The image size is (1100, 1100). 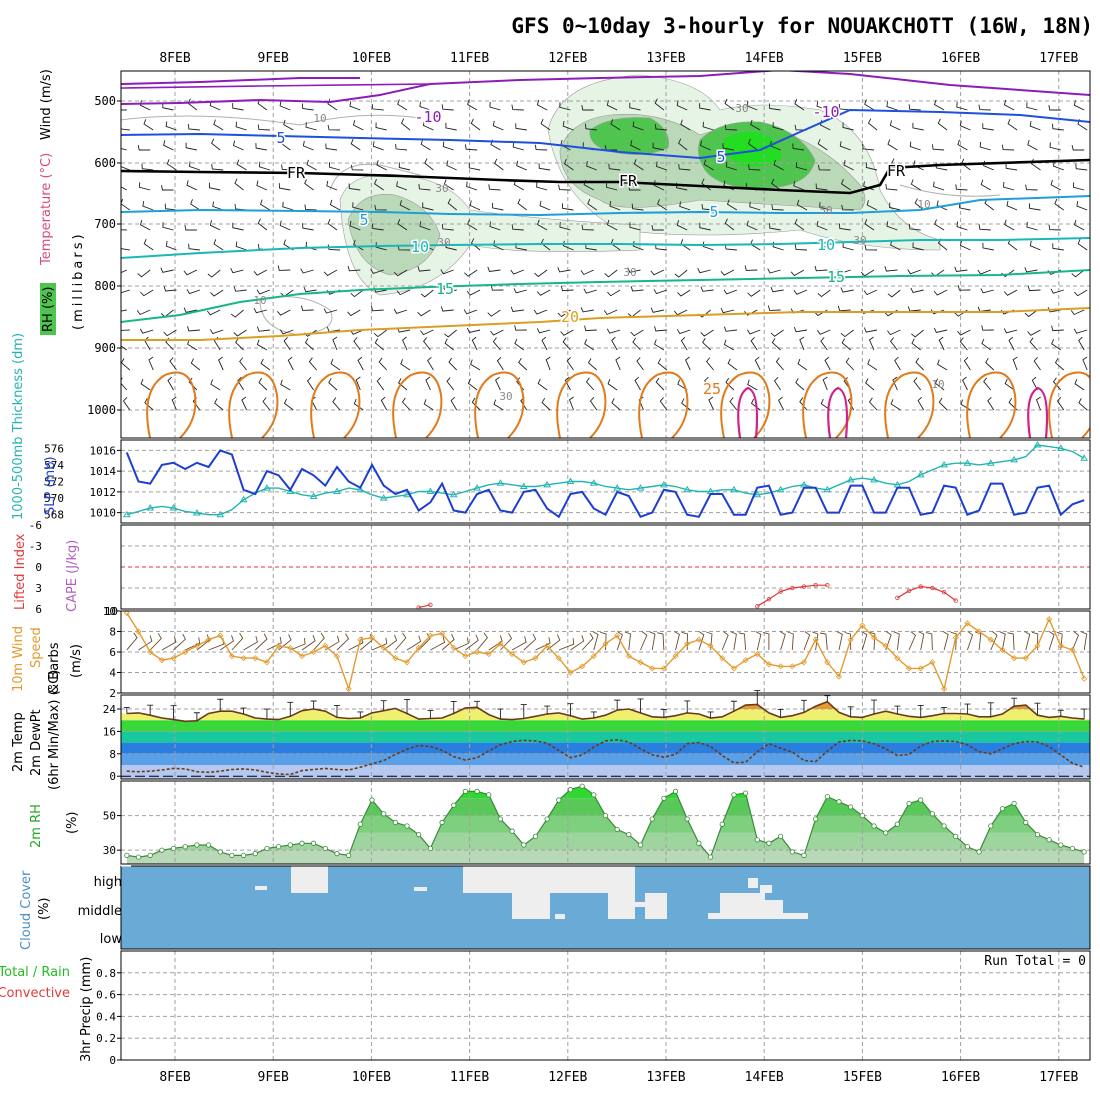 I want to click on temp-tick-label: 16, so click(x=109, y=731).